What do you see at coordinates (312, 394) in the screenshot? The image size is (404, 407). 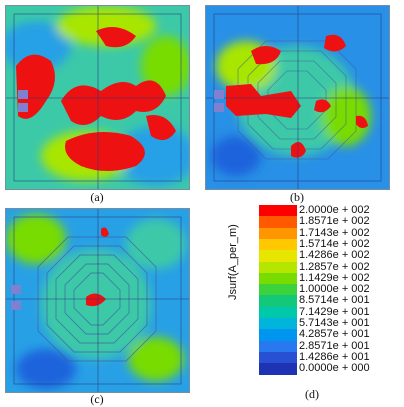 I see `caption-d: (d)` at bounding box center [312, 394].